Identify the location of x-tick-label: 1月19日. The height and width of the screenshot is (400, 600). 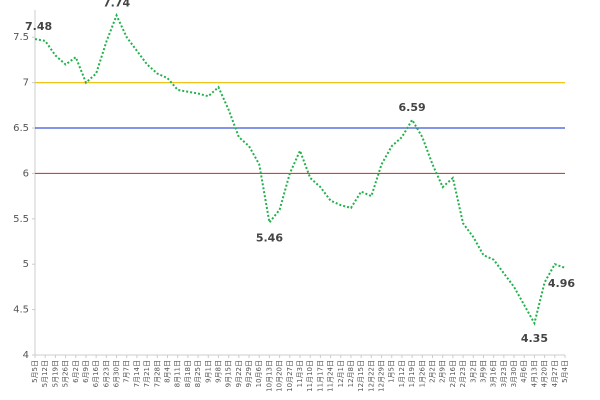
(412, 373).